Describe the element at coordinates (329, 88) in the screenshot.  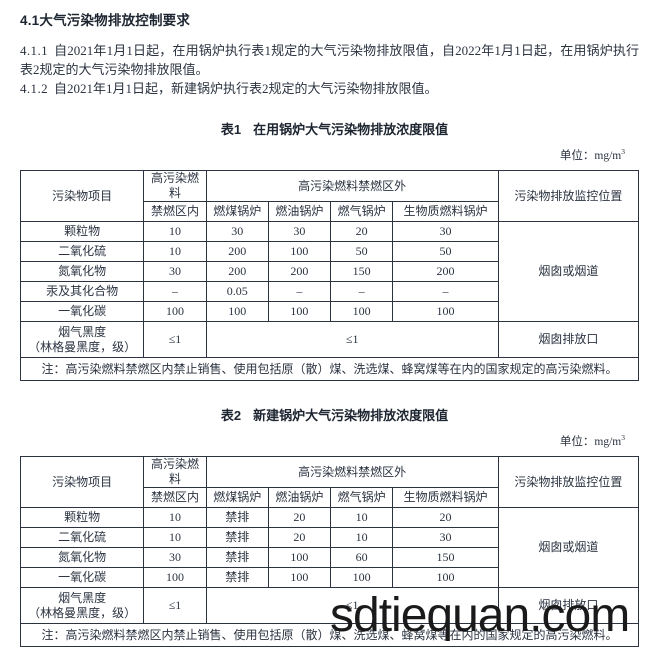
I see `paragraph-4-1-2: 4.1.2 自2021年1月1日起，新建锅炉执行表2规定的大气污染物排放限值。` at that location.